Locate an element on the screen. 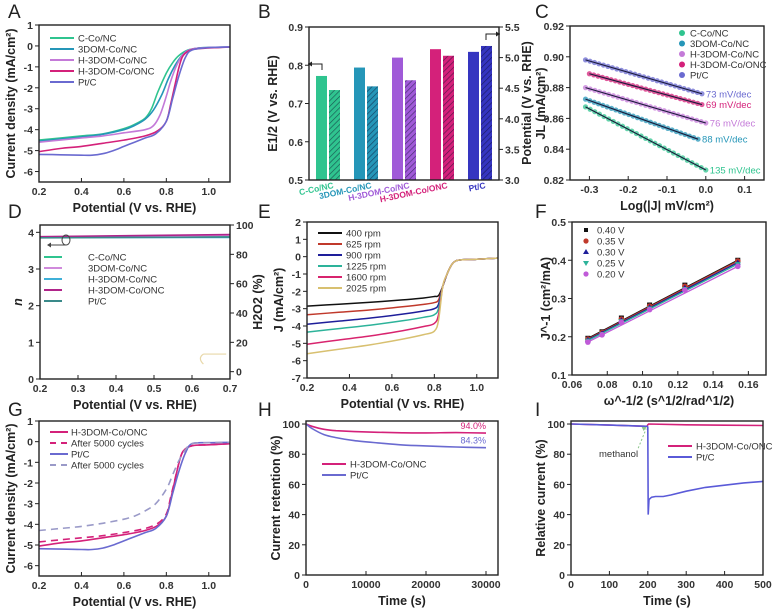 The image size is (779, 610). x-axis-label: Potential (V vs. RHE) is located at coordinates (403, 404).